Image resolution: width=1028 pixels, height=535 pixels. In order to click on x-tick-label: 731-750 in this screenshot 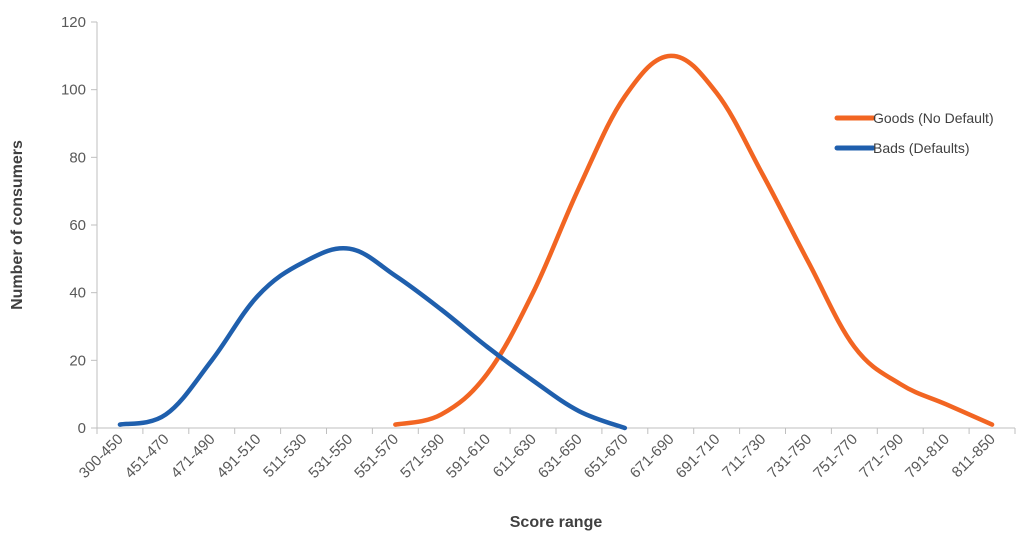, I will do `click(789, 456)`.